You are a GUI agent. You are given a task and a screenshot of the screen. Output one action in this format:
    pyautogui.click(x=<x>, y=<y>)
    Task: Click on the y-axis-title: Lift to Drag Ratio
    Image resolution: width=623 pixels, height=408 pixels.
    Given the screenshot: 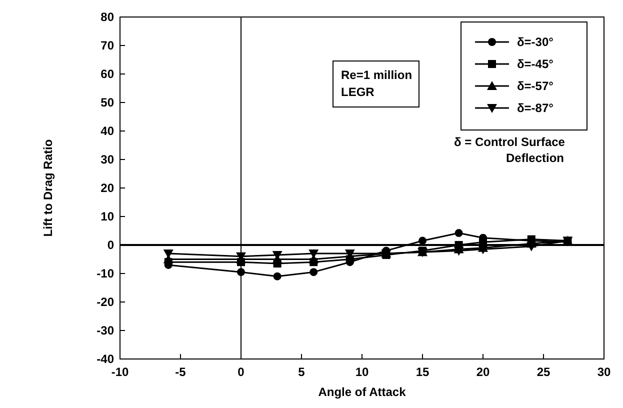 What is the action you would take?
    pyautogui.click(x=48, y=188)
    